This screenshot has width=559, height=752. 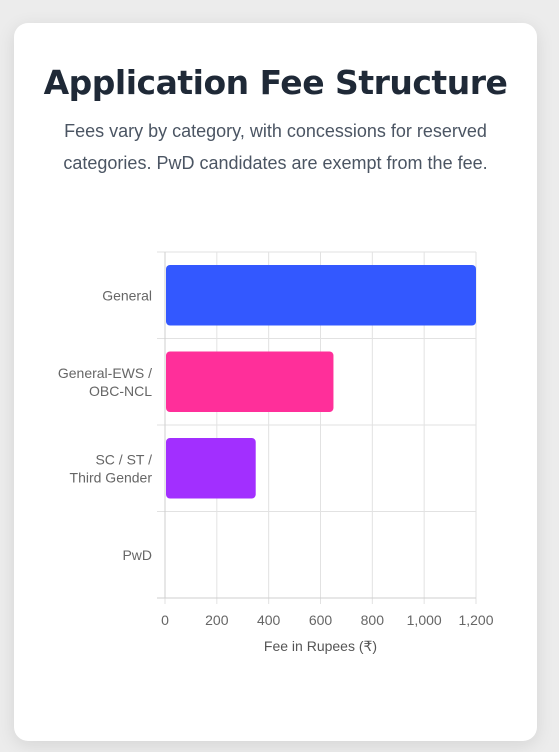 I want to click on category-label-line: SC / ST /, so click(x=123, y=459).